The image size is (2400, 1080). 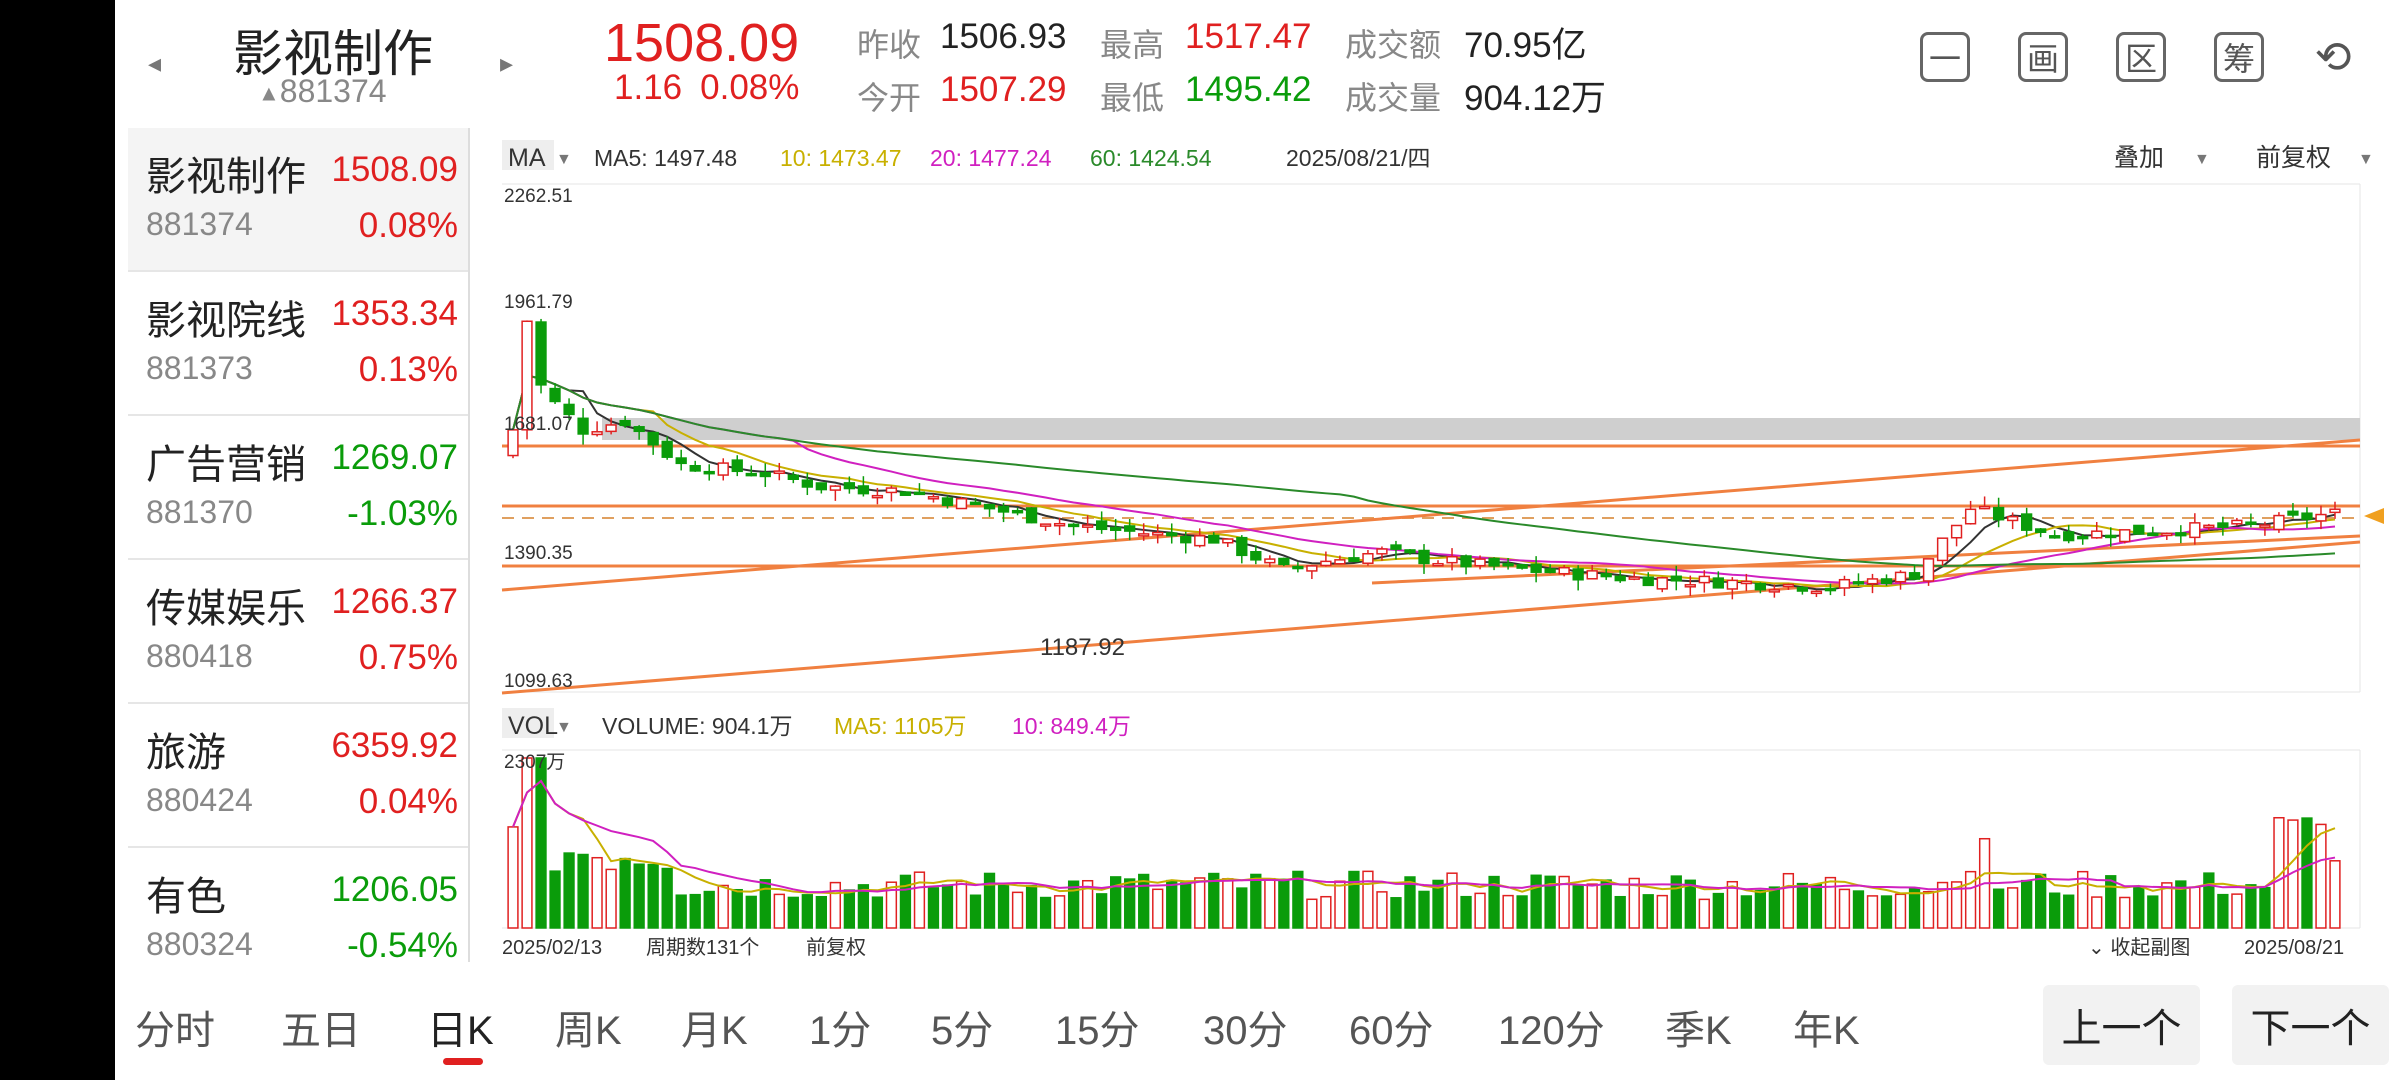 What do you see at coordinates (298, 488) in the screenshot?
I see `list-item: 广告营销 1269.07 881370 -1.03%` at bounding box center [298, 488].